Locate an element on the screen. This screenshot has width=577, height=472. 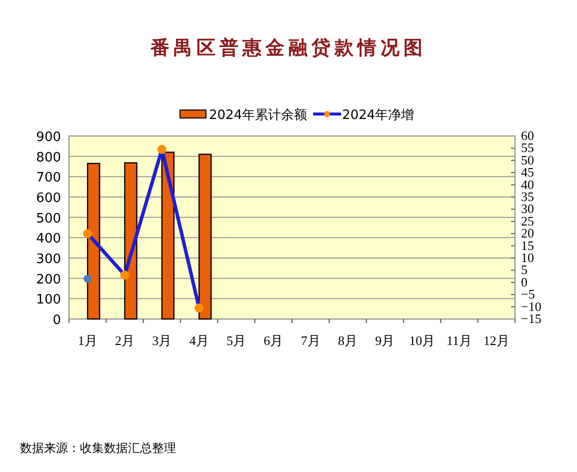
y-tick-label: 100 is located at coordinates (48, 300).